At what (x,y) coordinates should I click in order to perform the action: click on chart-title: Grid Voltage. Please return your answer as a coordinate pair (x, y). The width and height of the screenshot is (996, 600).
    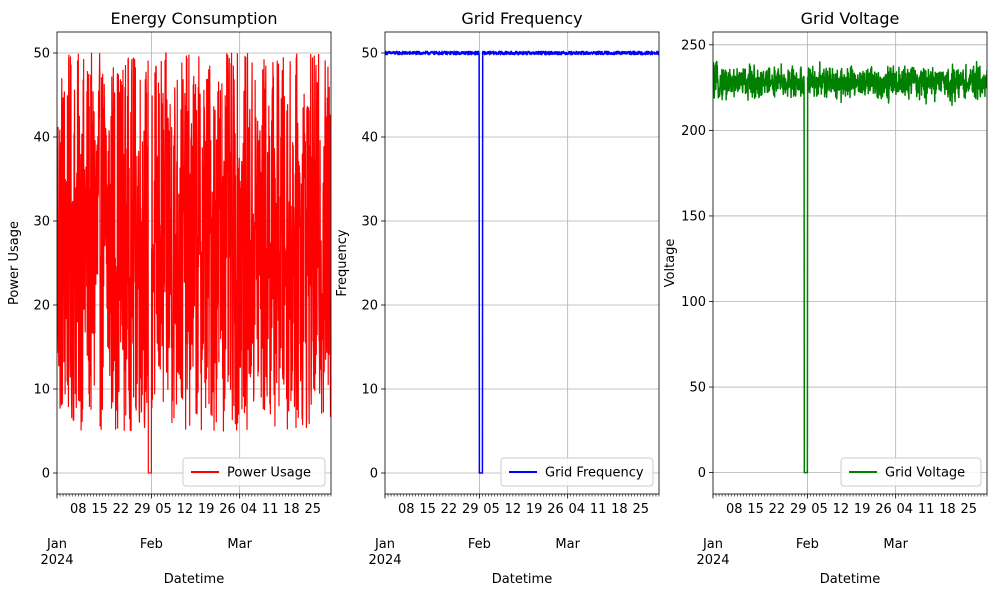
    Looking at the image, I should click on (850, 18).